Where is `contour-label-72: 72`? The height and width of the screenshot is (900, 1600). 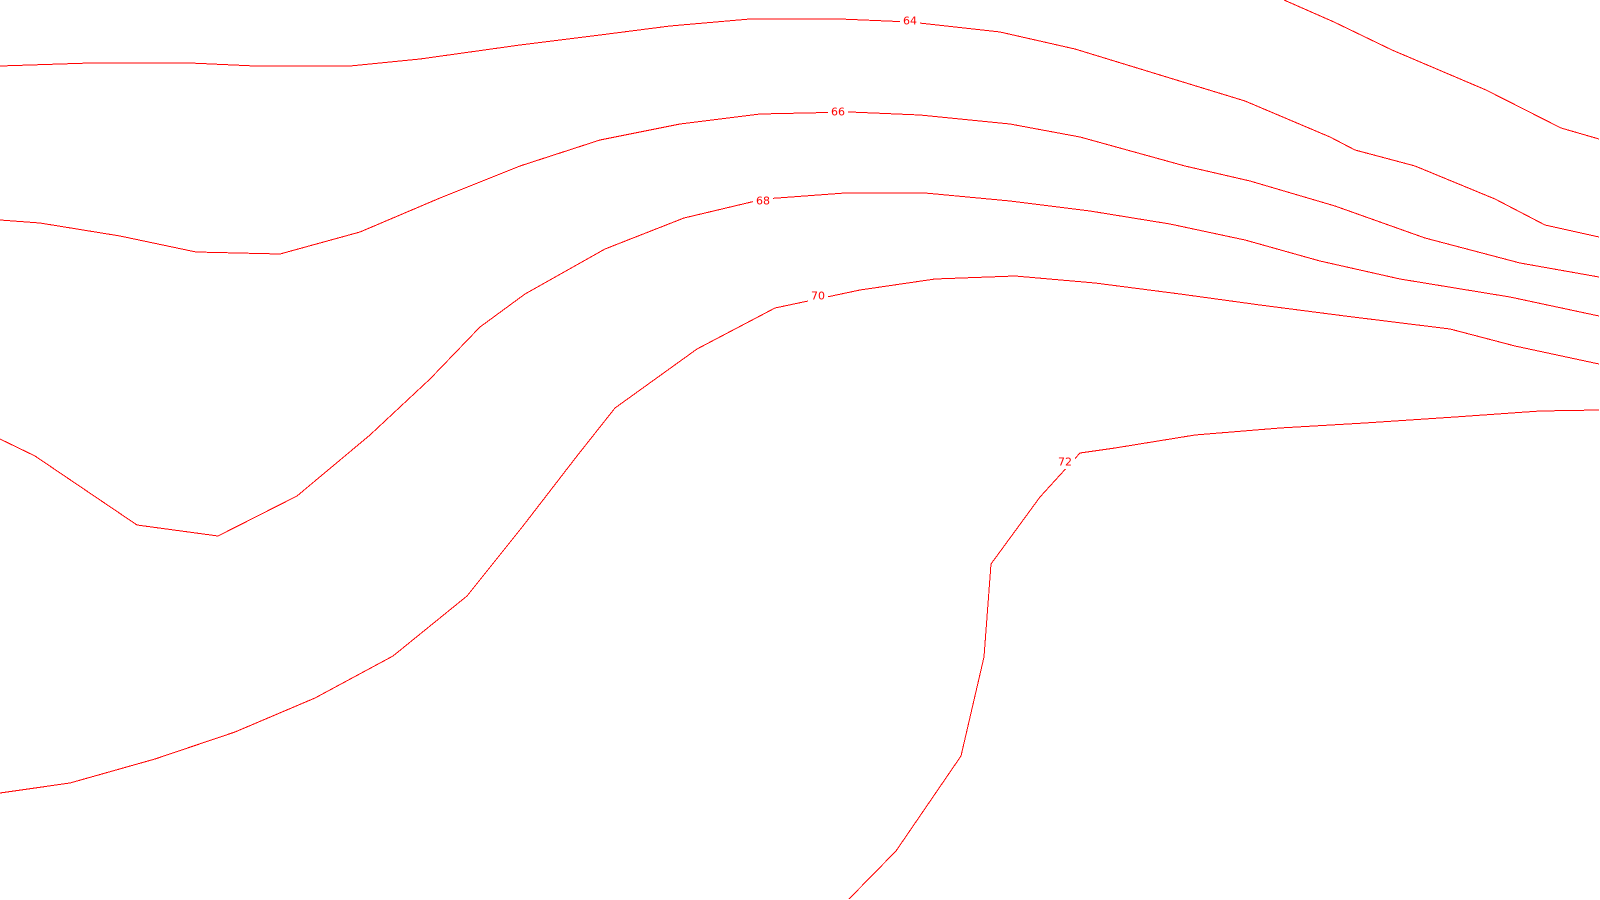 contour-label-72: 72 is located at coordinates (1065, 462).